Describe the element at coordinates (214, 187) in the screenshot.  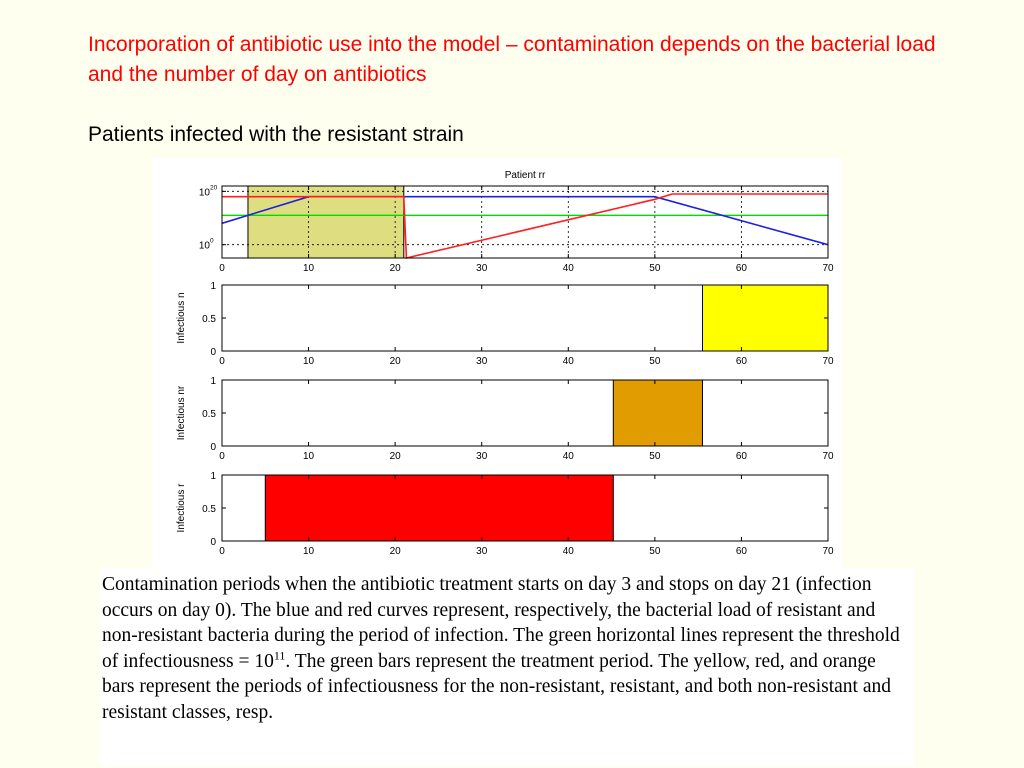
I see `y-tick-exponent: 20` at that location.